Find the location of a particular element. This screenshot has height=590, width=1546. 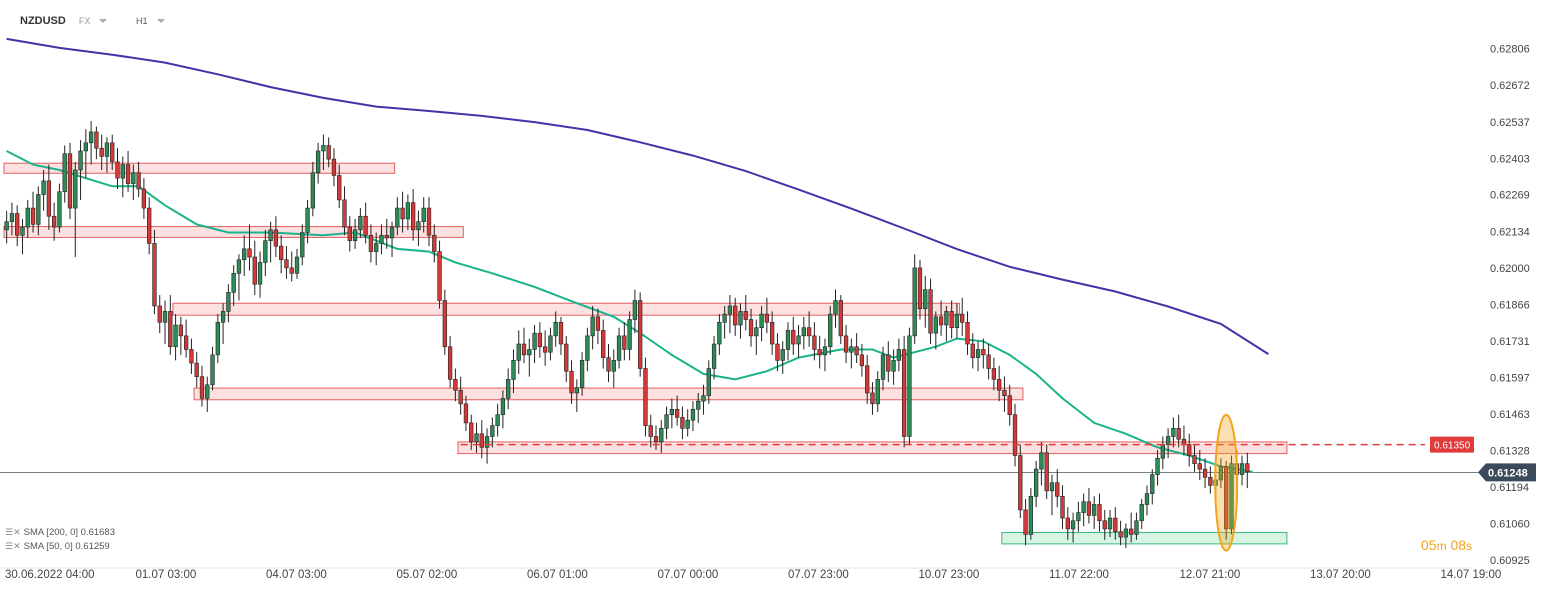

overlays is located at coordinates (942, 482).